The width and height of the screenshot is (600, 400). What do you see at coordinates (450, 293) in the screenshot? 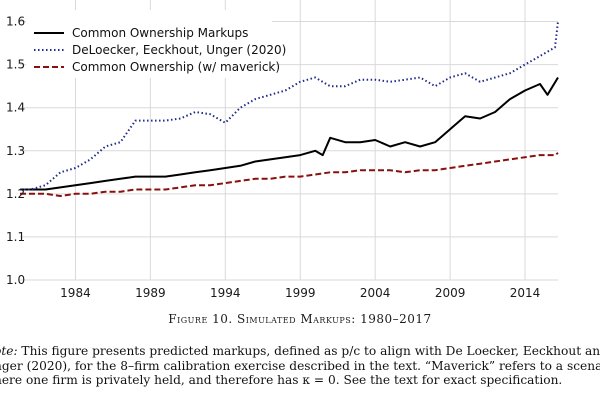
I see `x-tick-label: 2009` at bounding box center [450, 293].